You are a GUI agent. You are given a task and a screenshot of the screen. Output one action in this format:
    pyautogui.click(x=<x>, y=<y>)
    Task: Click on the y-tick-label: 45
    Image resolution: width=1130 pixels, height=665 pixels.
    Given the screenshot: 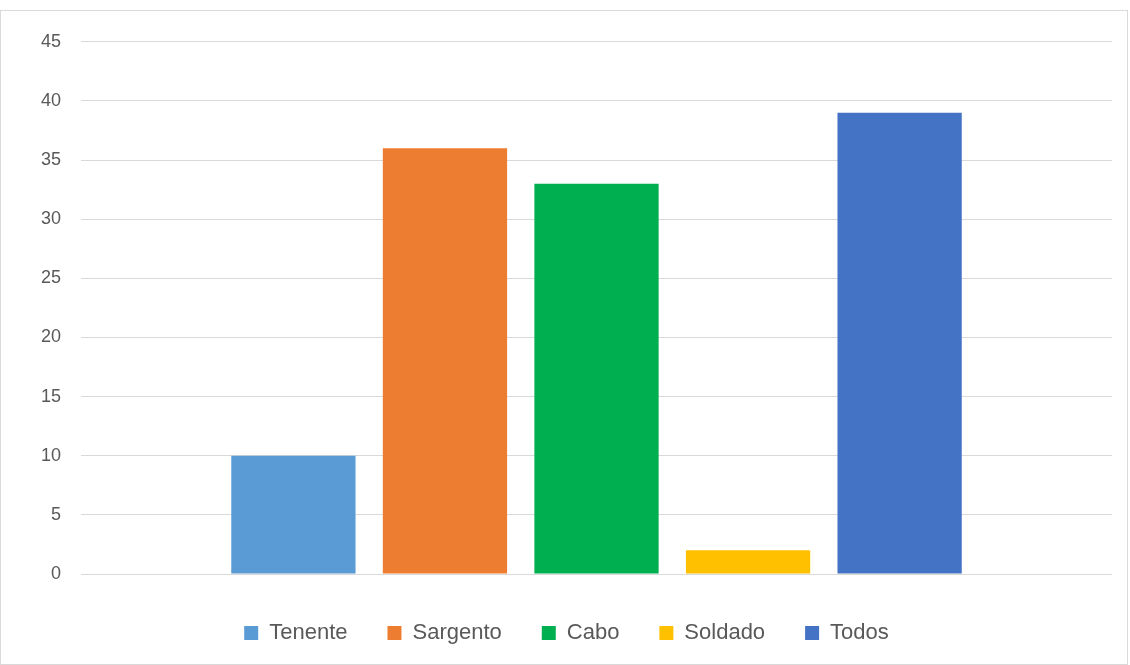 What is the action you would take?
    pyautogui.click(x=51, y=40)
    